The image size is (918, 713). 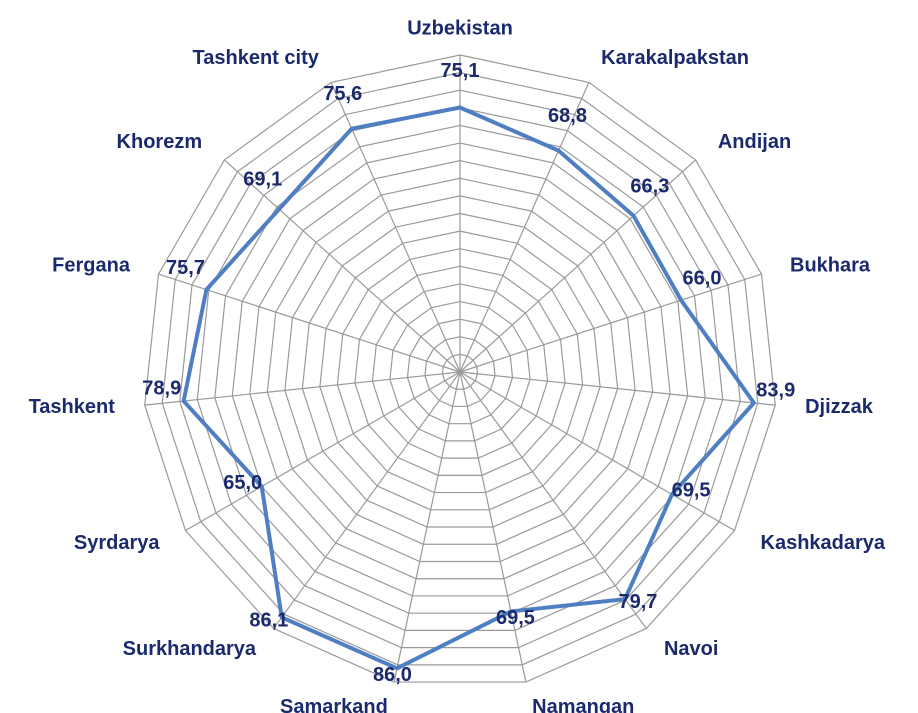 I want to click on value-label: 75,7, so click(x=185, y=268).